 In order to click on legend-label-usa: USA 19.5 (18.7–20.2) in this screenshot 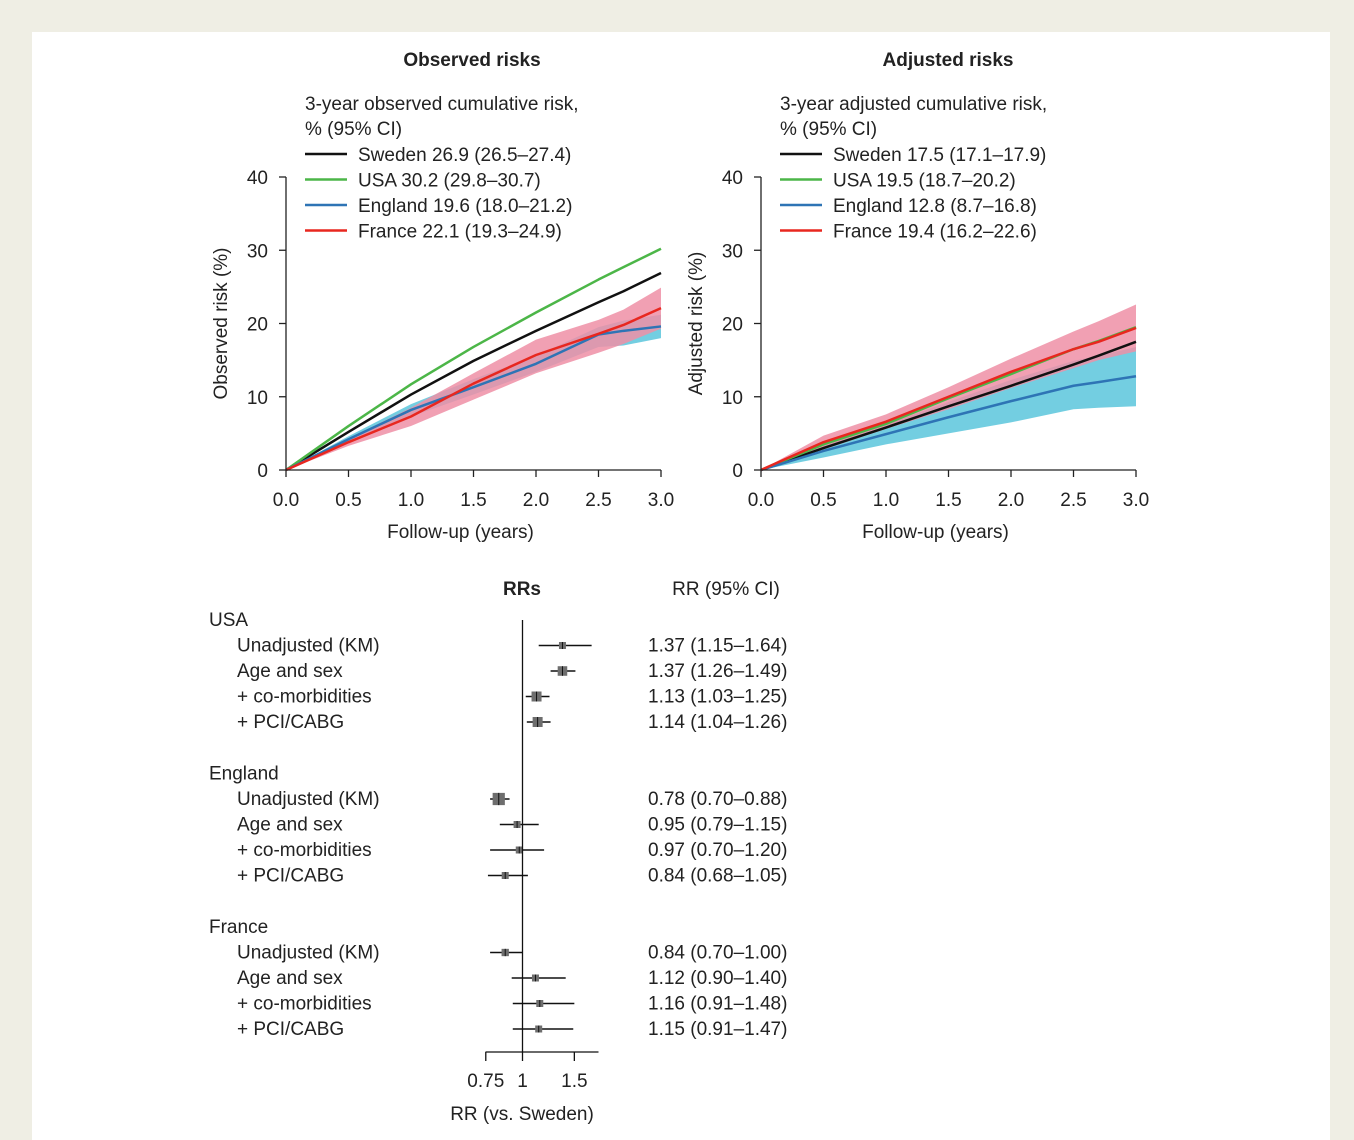, I will do `click(924, 181)`.